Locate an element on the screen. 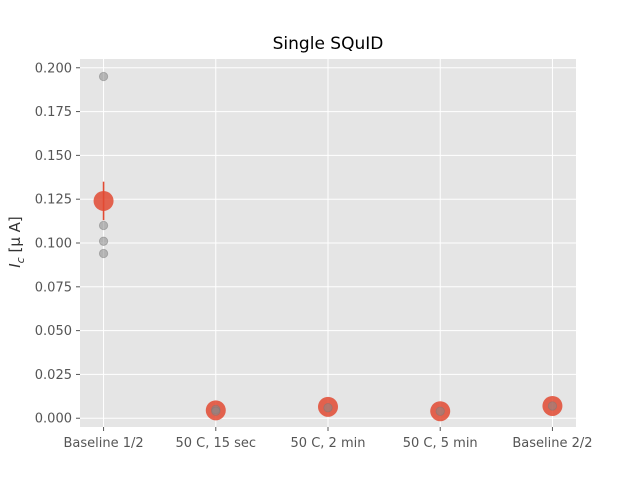 This screenshot has height=484, width=640. x-tick-label: 50 C, 5 min is located at coordinates (440, 443).